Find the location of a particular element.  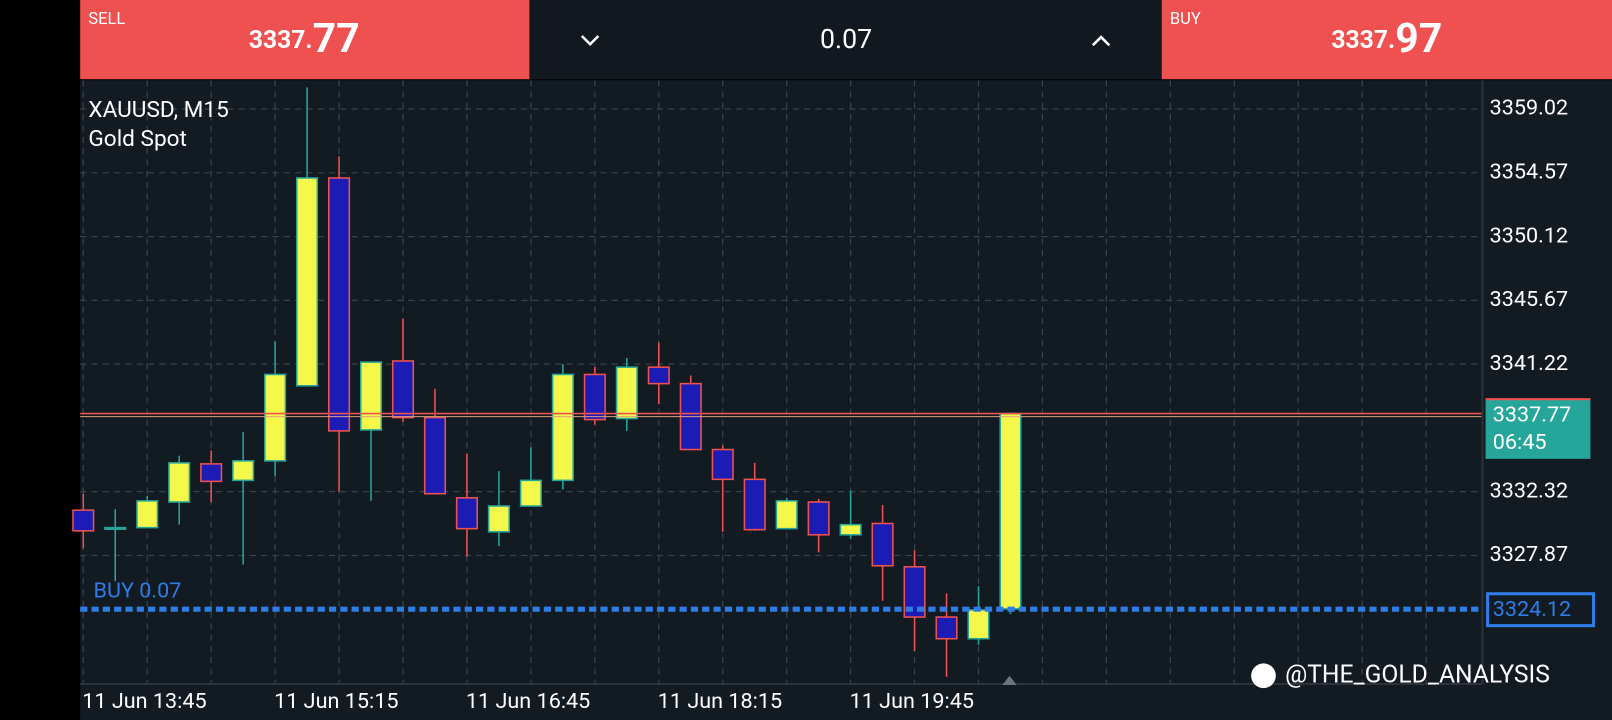

sell-price: 3337.77 is located at coordinates (304, 39).